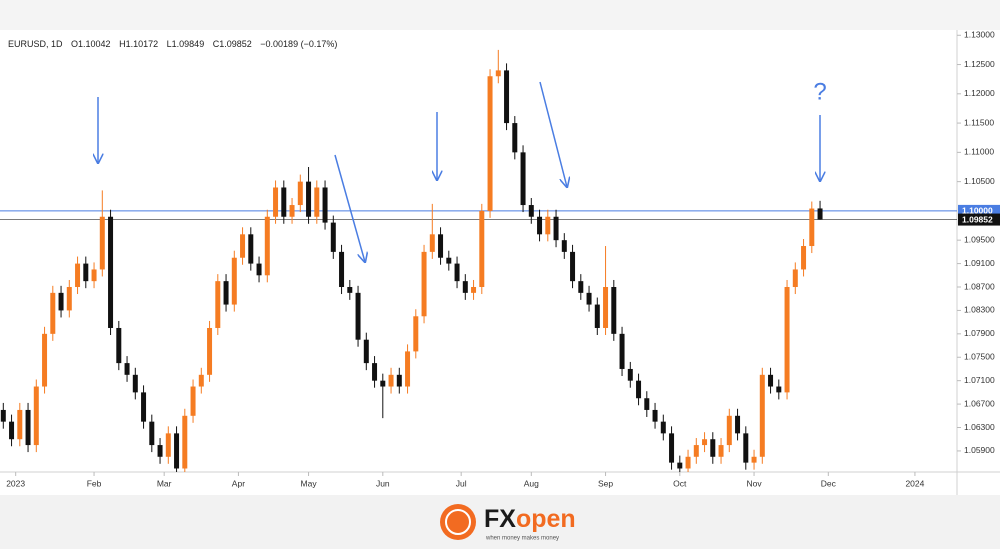 This screenshot has height=549, width=1000. What do you see at coordinates (232, 44) in the screenshot?
I see `legend-close: C1.09852` at bounding box center [232, 44].